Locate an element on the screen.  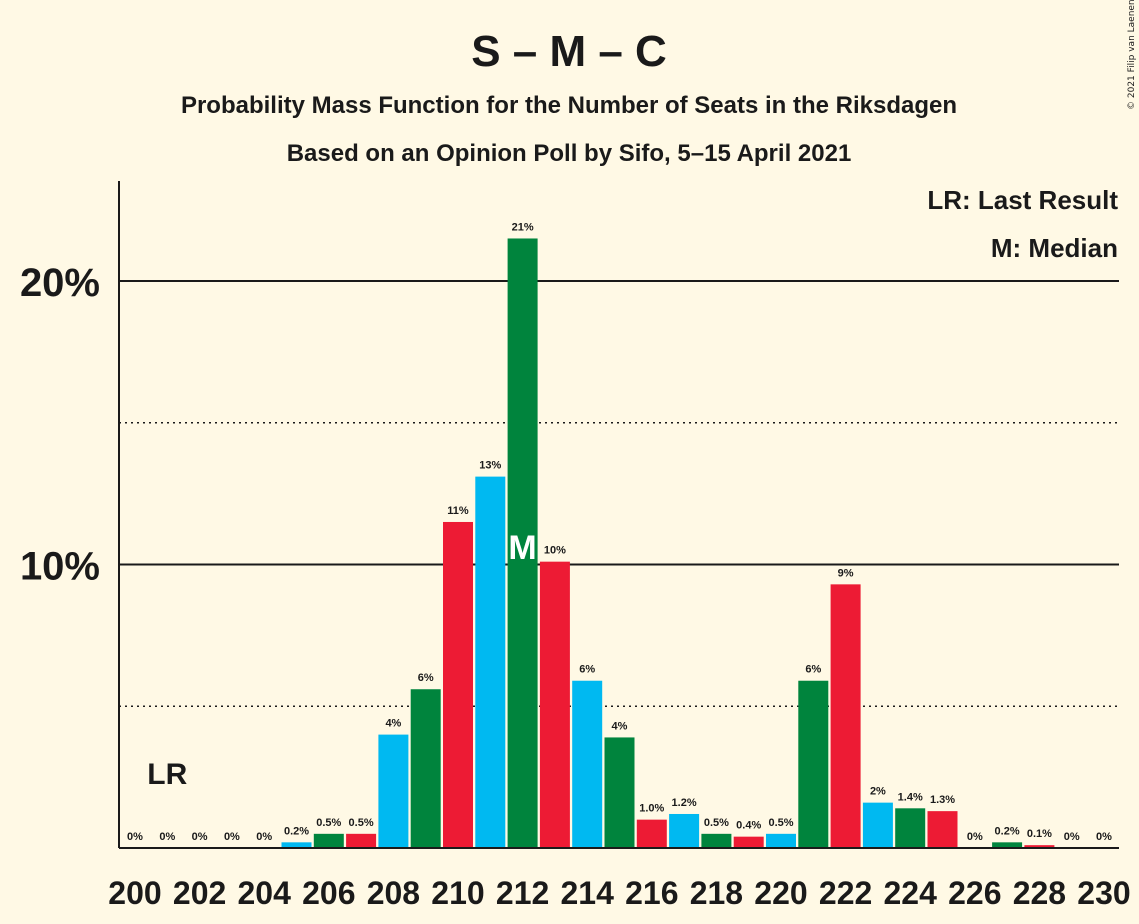
bar-label-seat-205: 0.2% is located at coordinates (296, 831).